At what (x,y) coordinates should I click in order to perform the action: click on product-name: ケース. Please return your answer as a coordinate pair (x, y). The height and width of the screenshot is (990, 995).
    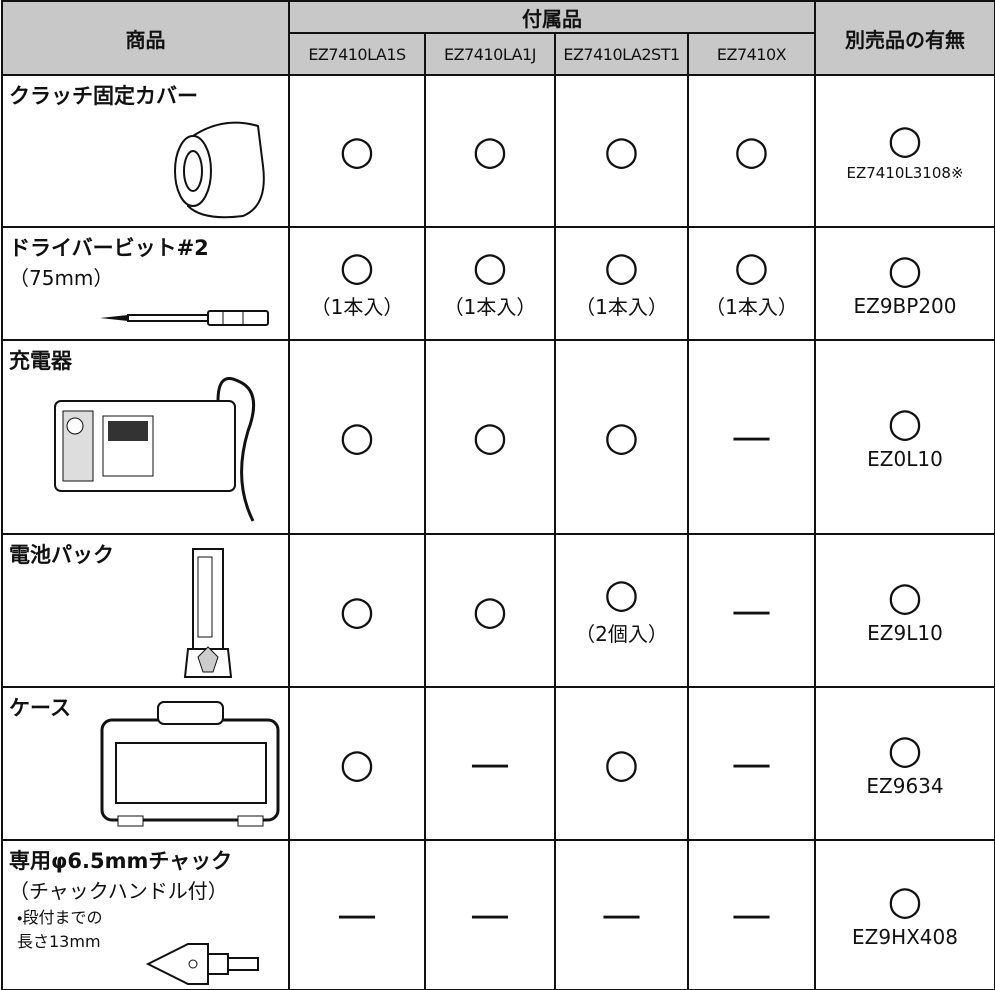
    Looking at the image, I should click on (40, 708).